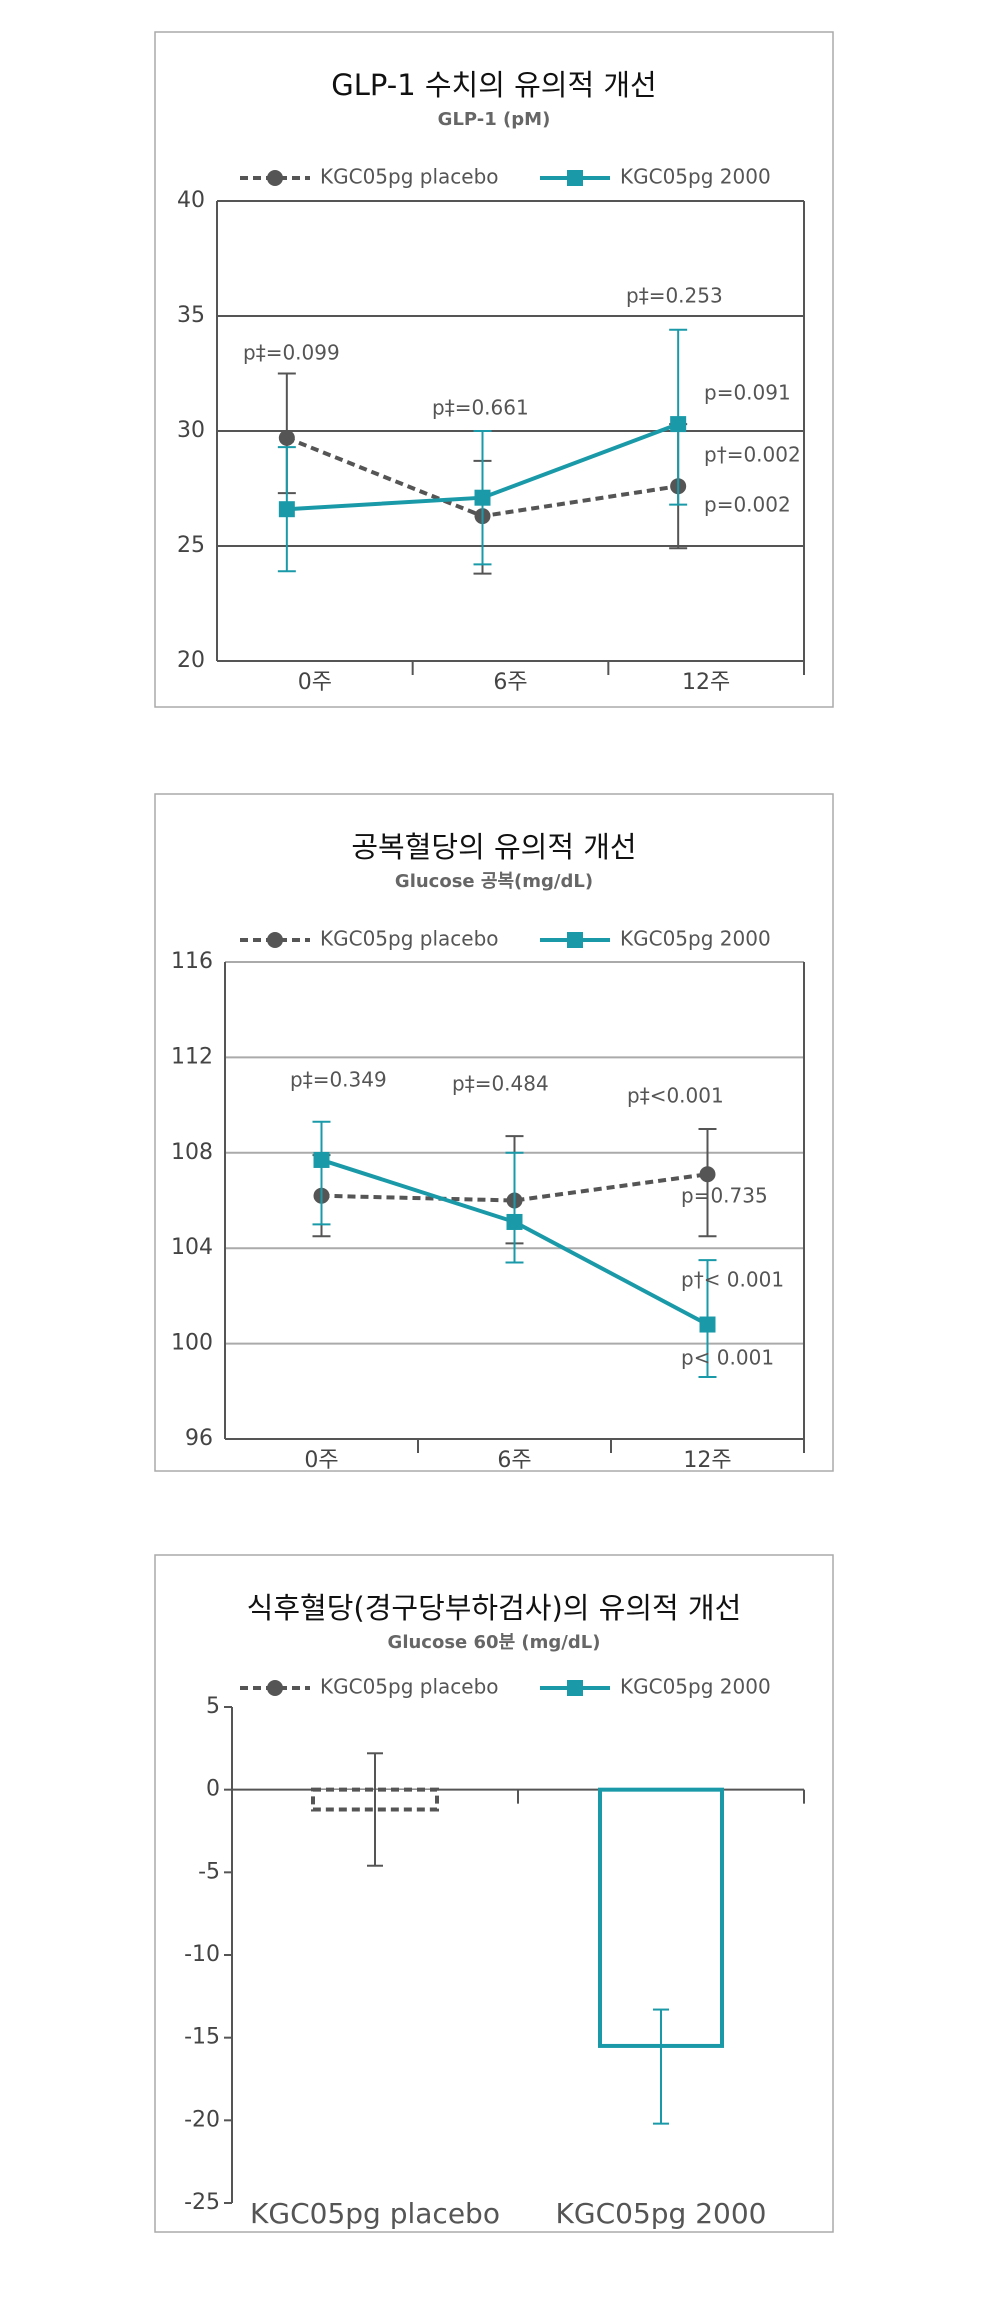 The height and width of the screenshot is (2308, 1000). Describe the element at coordinates (494, 85) in the screenshot. I see `chart-title: GLP-1 수치의 유의적 개선` at that location.